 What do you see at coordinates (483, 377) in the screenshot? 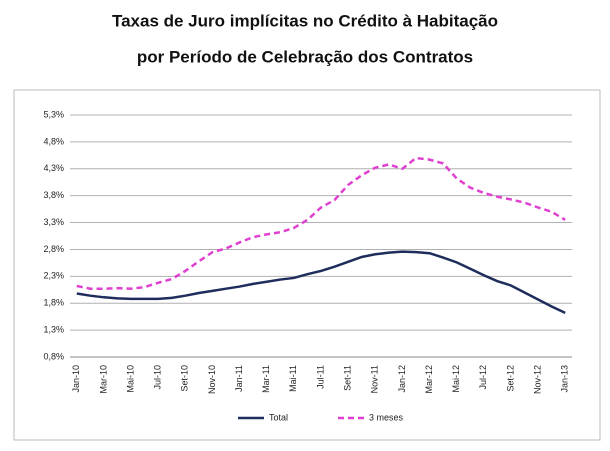
I see `x-tick-label: Jul-12` at bounding box center [483, 377].